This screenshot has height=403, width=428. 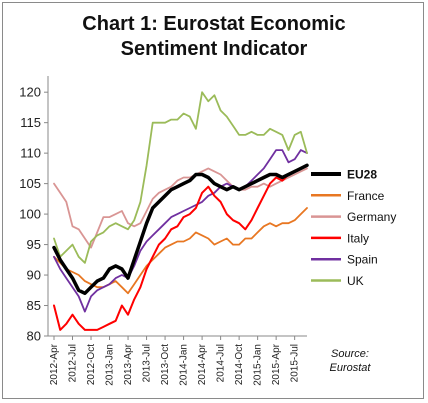 I want to click on legend-label-uk: UK, so click(x=355, y=281).